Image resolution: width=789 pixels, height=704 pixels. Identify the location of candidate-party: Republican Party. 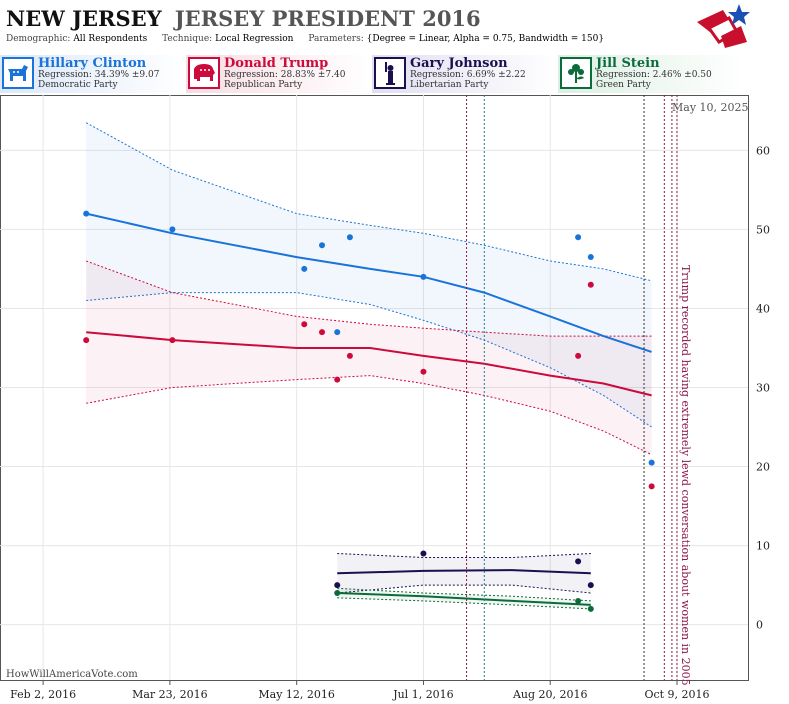
(263, 85).